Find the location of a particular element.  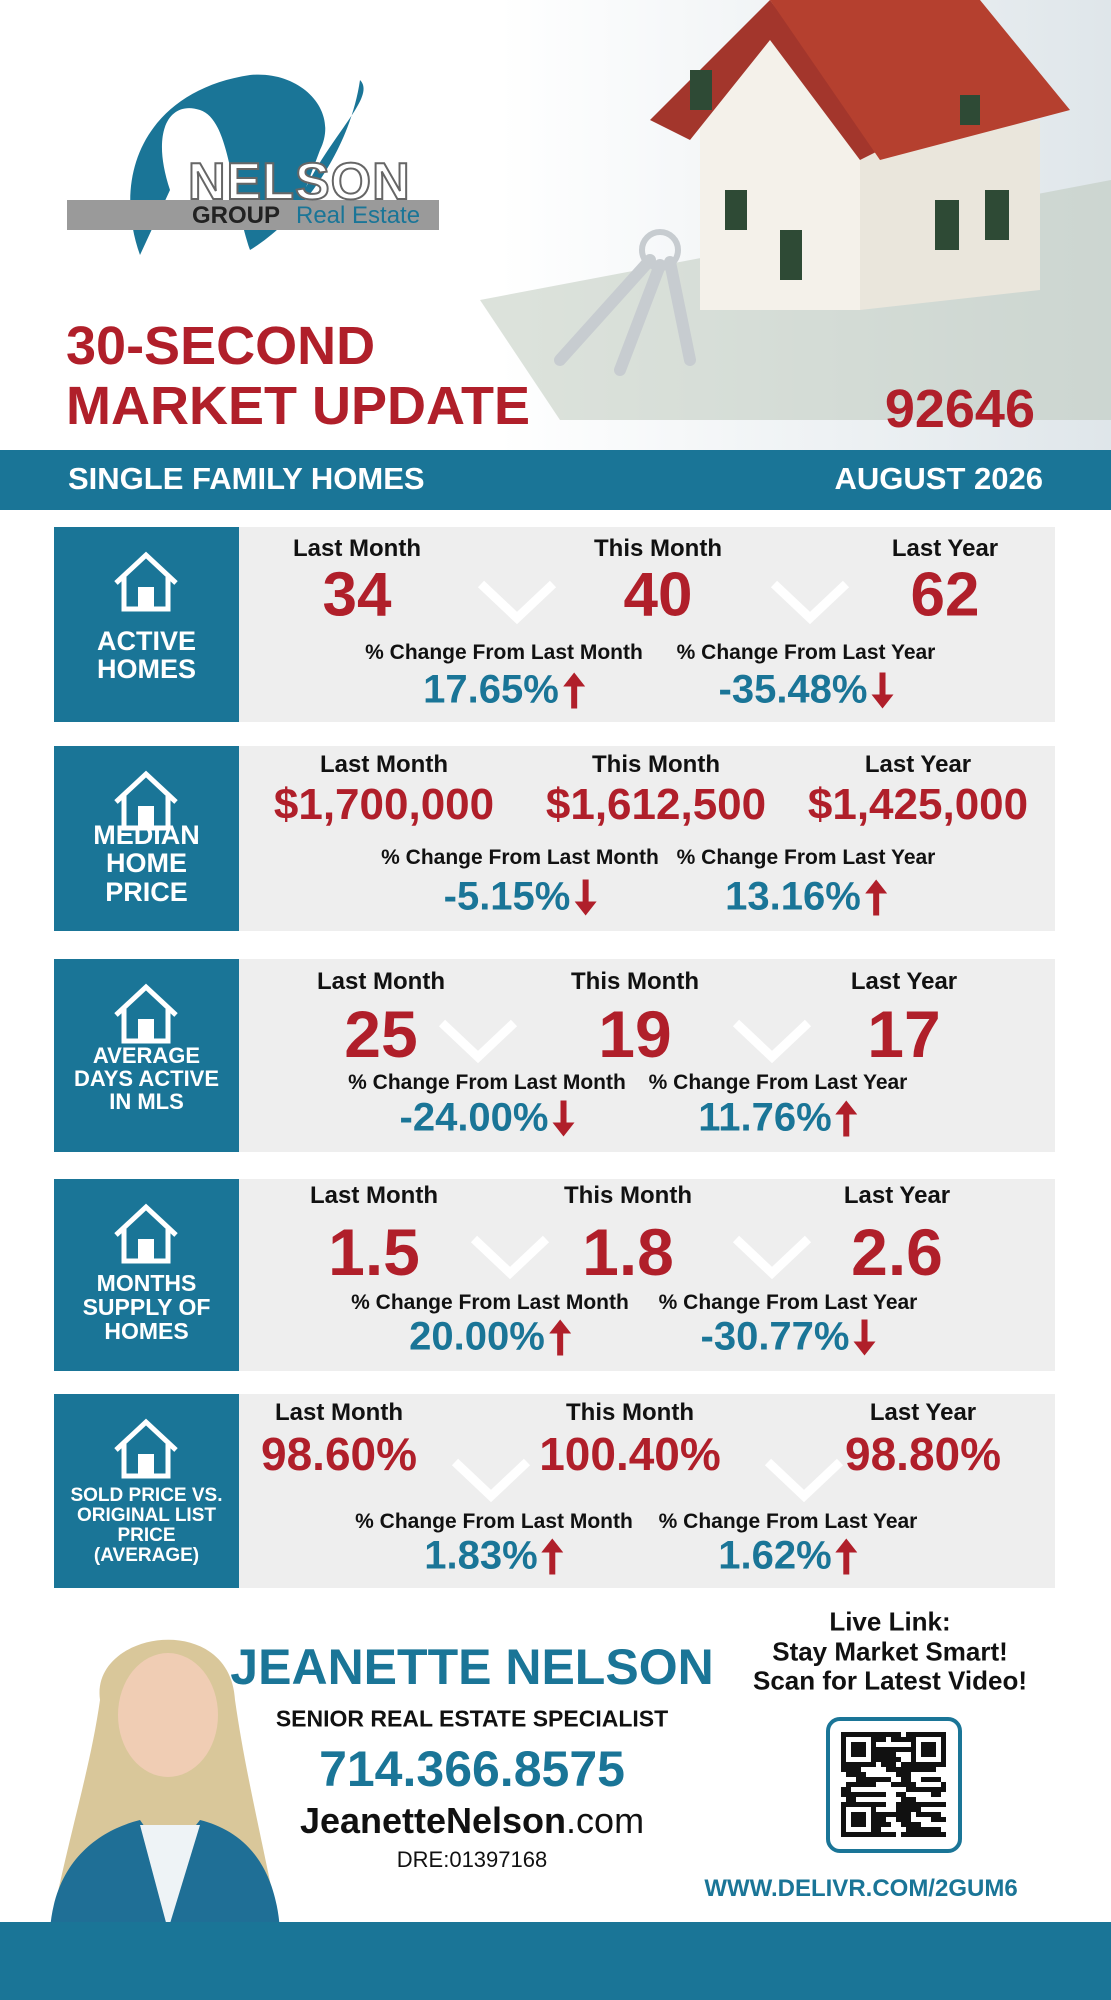

change: 17.65% is located at coordinates (504, 690).